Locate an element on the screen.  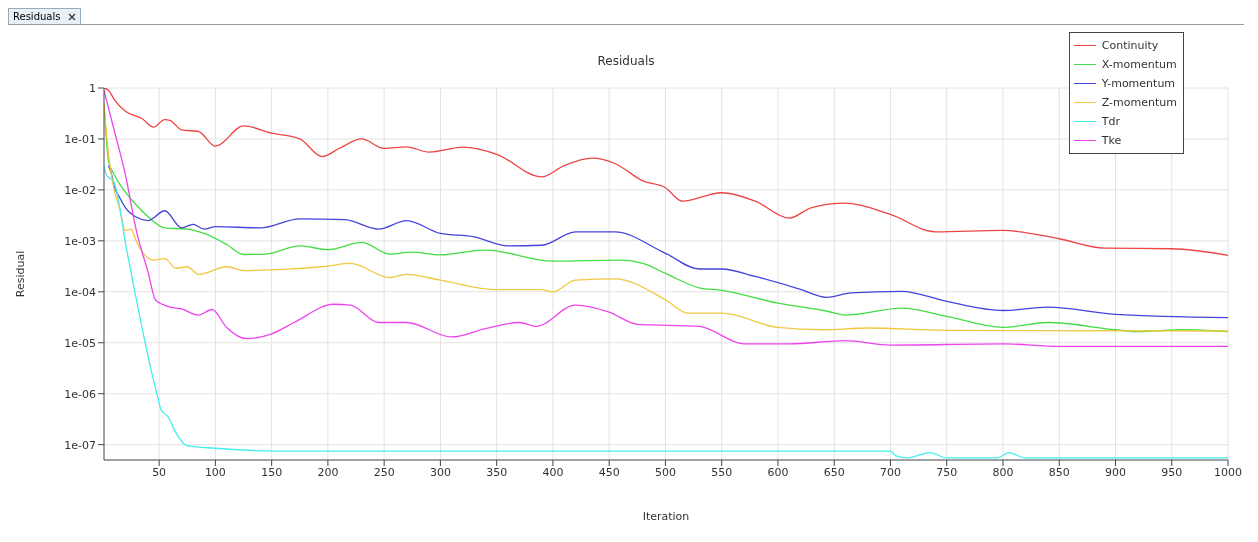
legend-label: Tke is located at coordinates (1111, 140).